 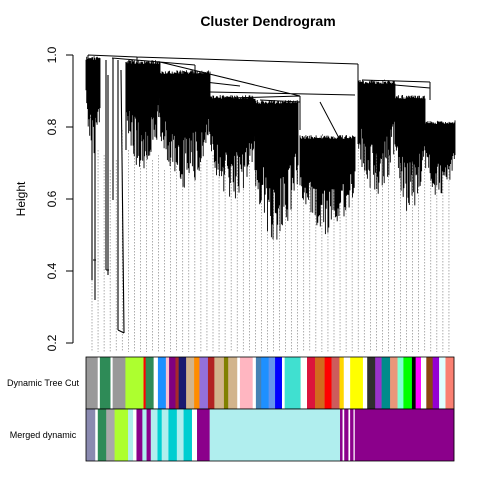 I want to click on y-axis-label: Height, so click(x=21, y=198).